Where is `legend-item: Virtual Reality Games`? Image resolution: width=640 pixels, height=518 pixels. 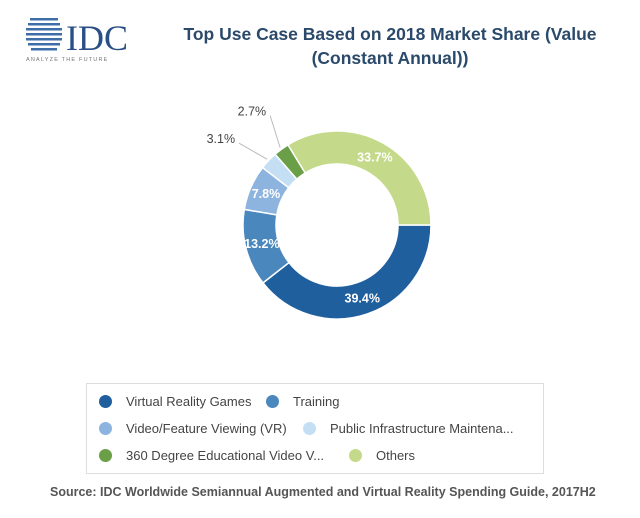 legend-item: Virtual Reality Games is located at coordinates (175, 401).